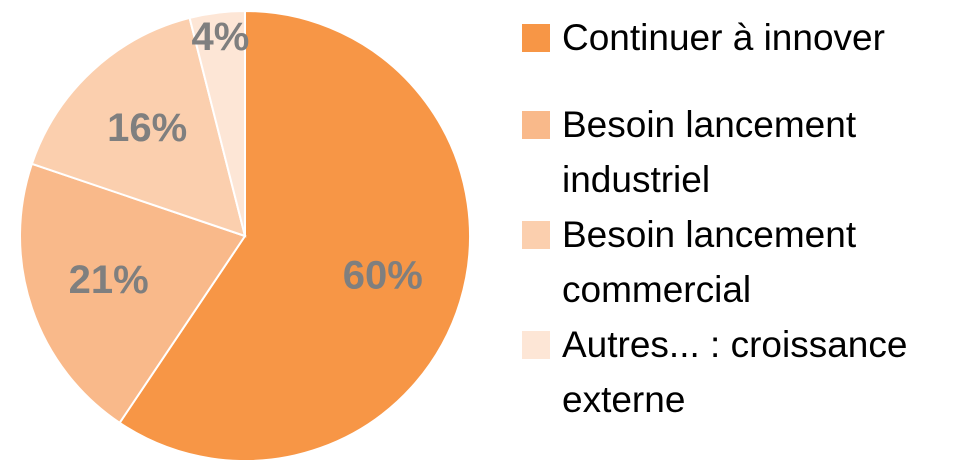 The image size is (969, 460). What do you see at coordinates (709, 152) in the screenshot?
I see `legend-label: Besoin lancement industriel` at bounding box center [709, 152].